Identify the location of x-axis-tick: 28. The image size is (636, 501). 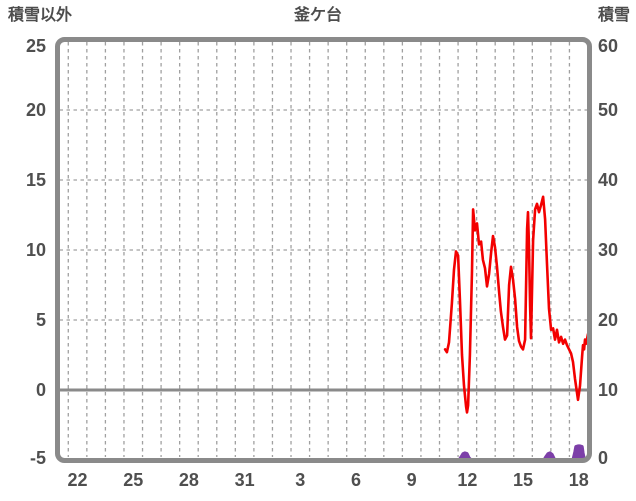
(188, 480).